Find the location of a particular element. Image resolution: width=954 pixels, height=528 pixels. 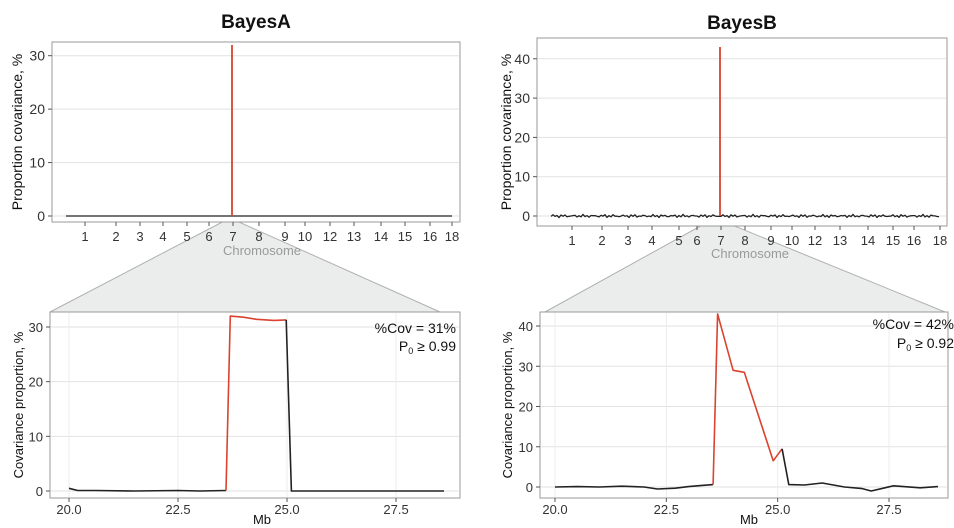

annotation-cov: %Cov = 31% is located at coordinates (415, 328).